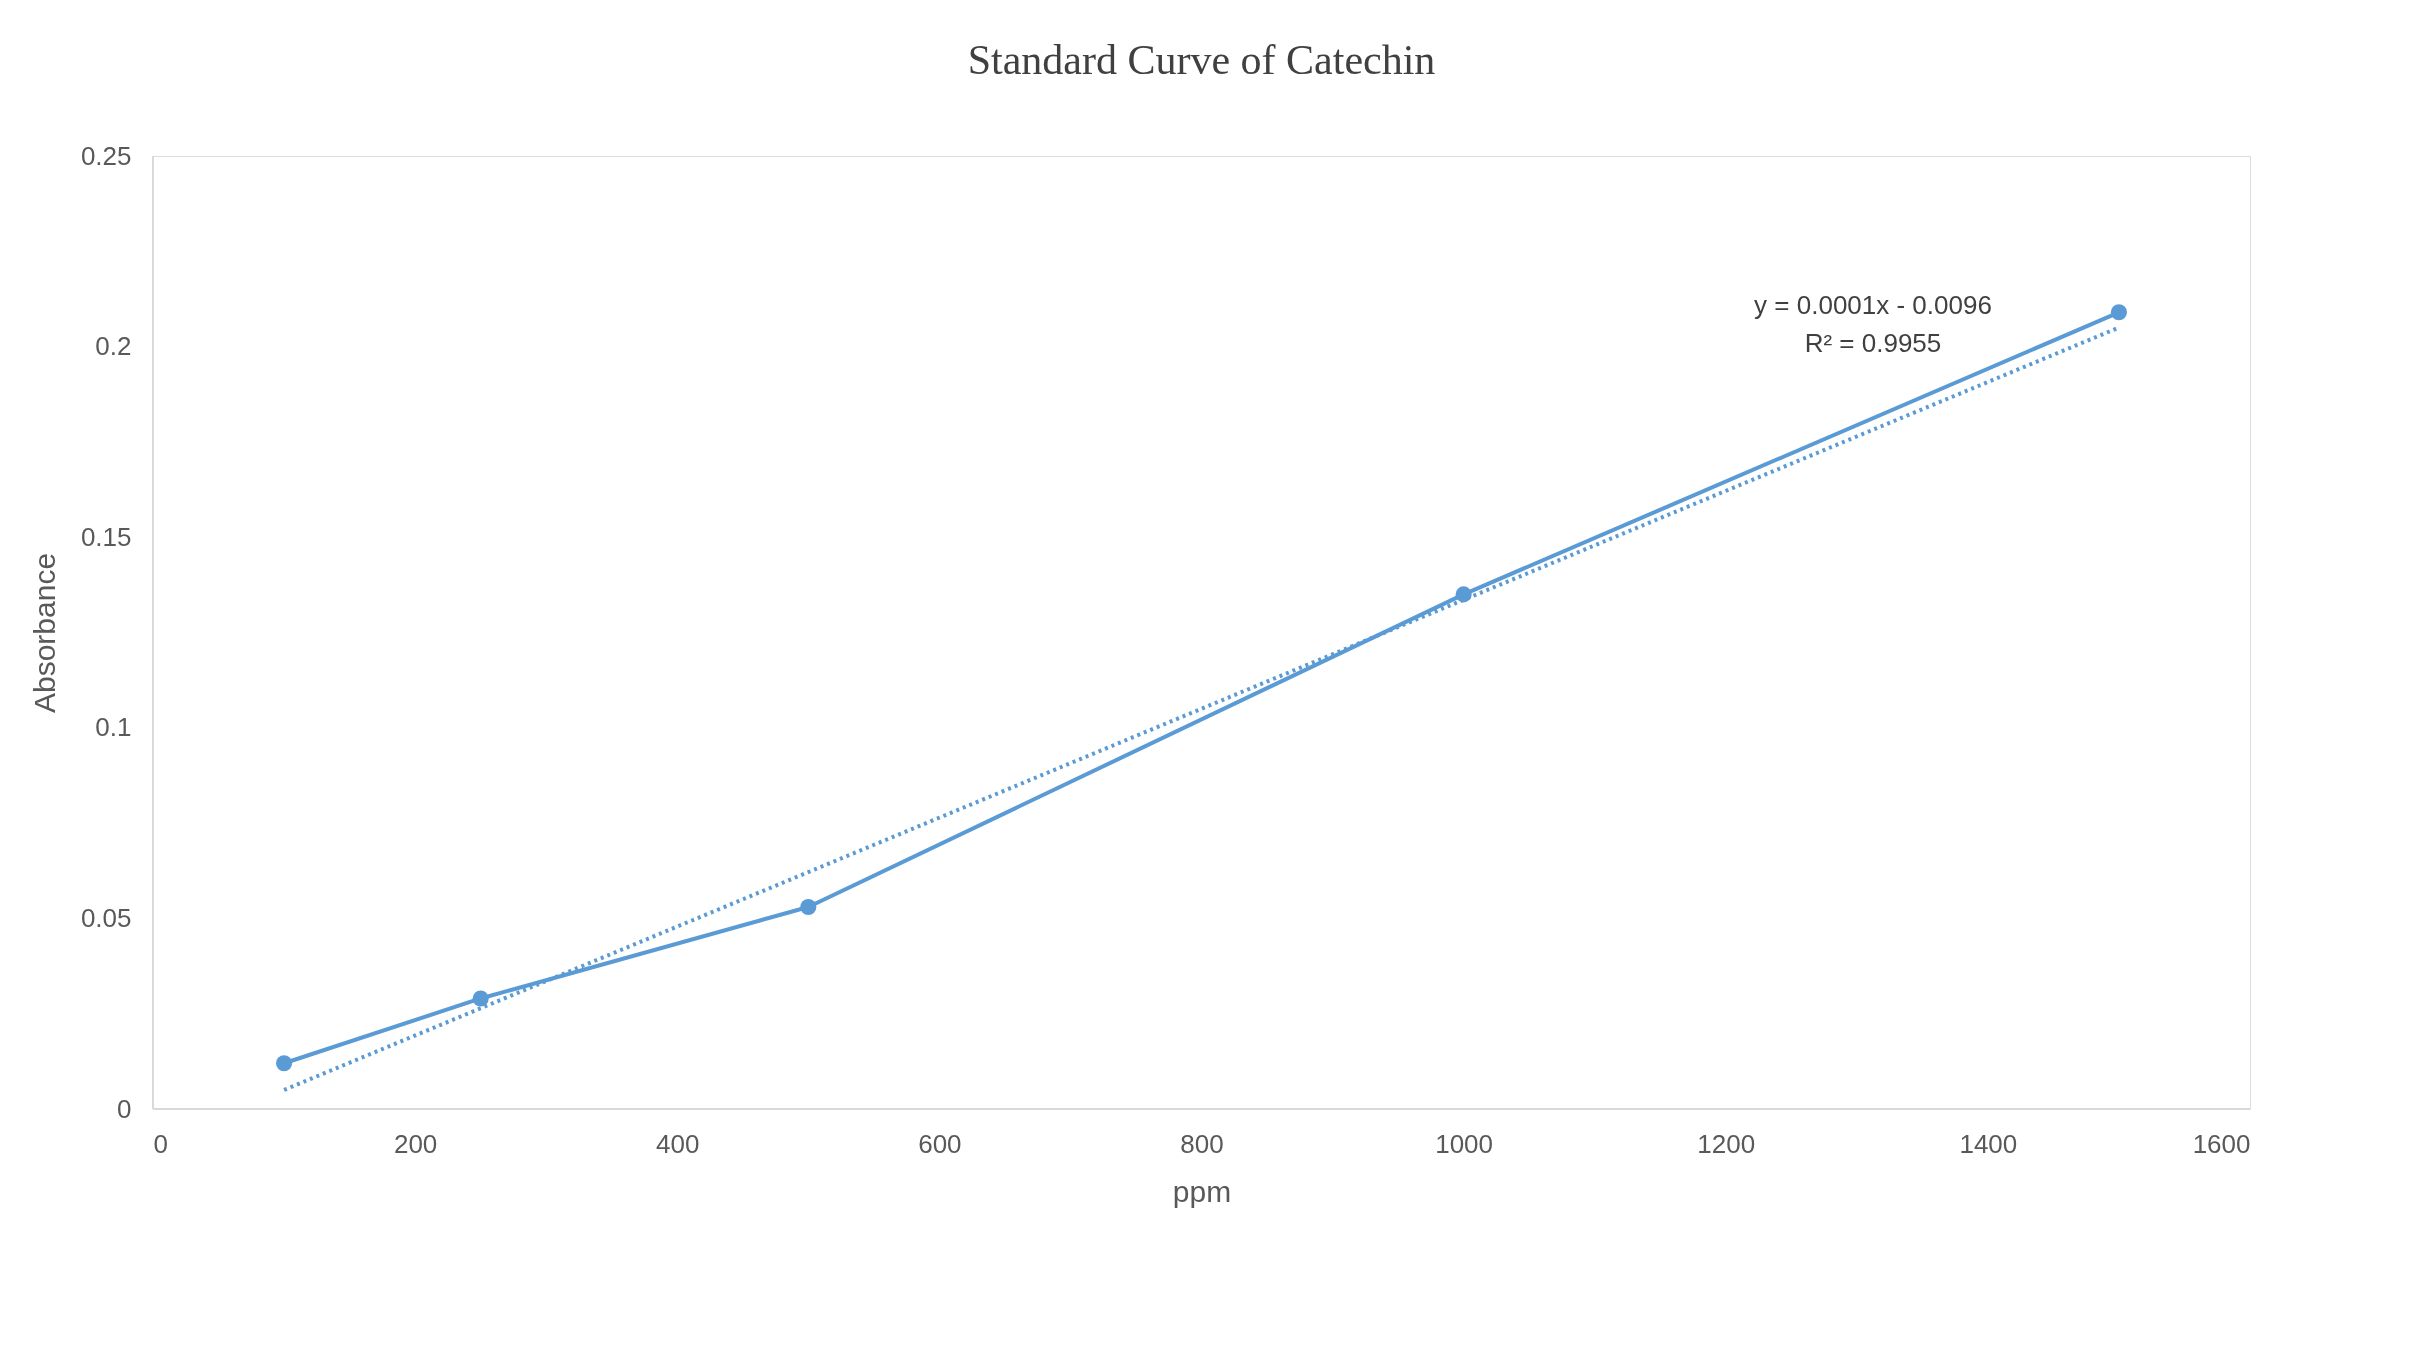 This screenshot has height=1345, width=2420. I want to click on annotation: y = 0.0001x - 0.0096, so click(1873, 305).